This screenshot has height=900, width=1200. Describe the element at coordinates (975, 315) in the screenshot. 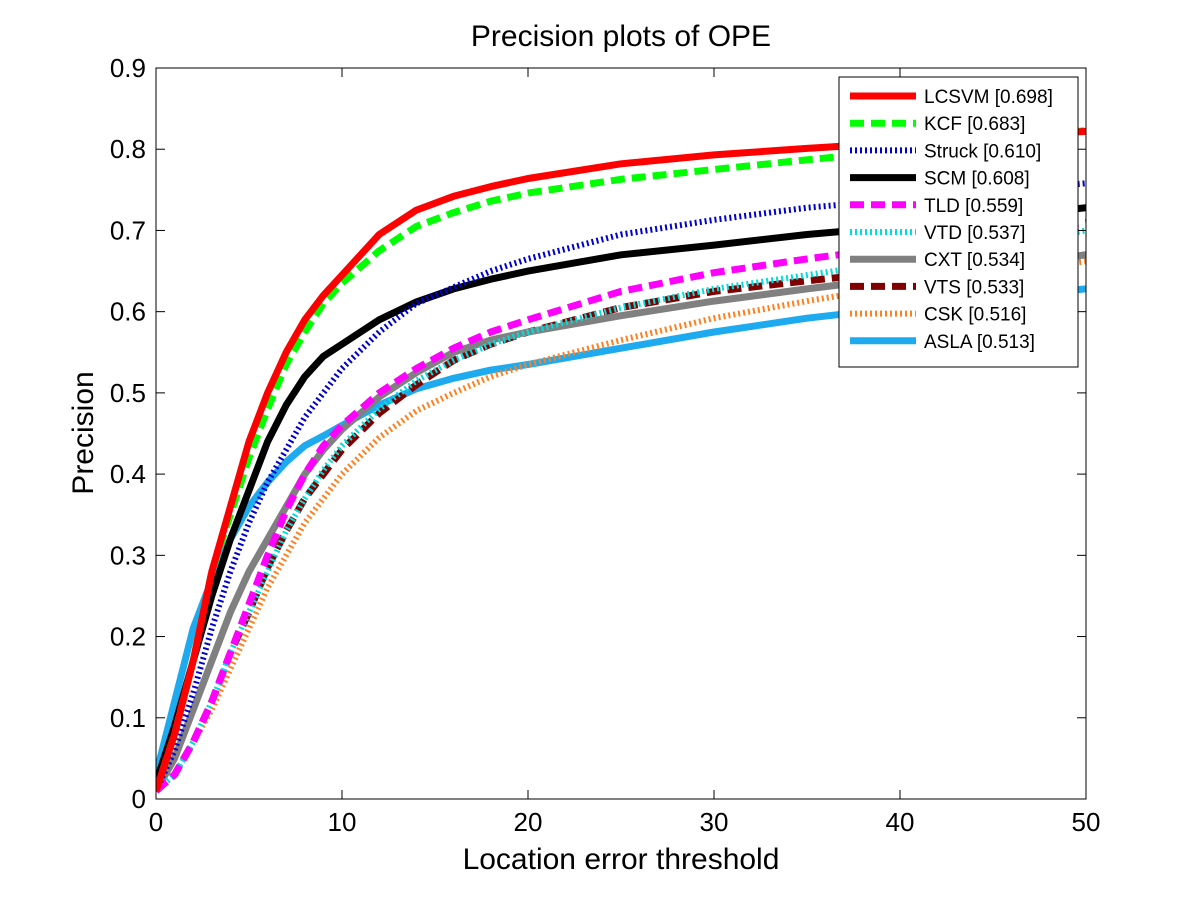

I see `legend-label: CSK [0.516]` at that location.